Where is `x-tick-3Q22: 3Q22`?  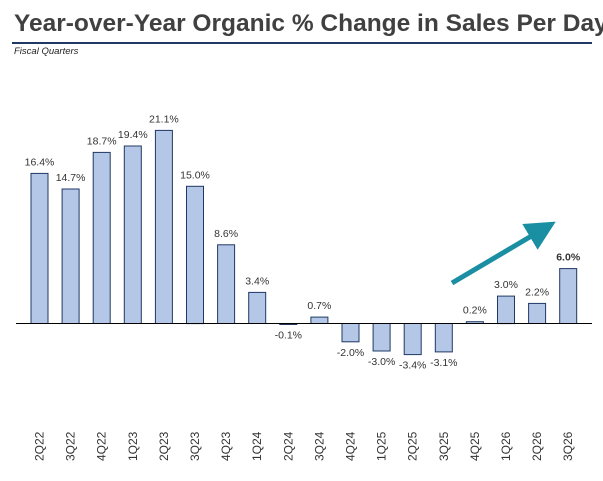 x-tick-3Q22: 3Q22 is located at coordinates (71, 446).